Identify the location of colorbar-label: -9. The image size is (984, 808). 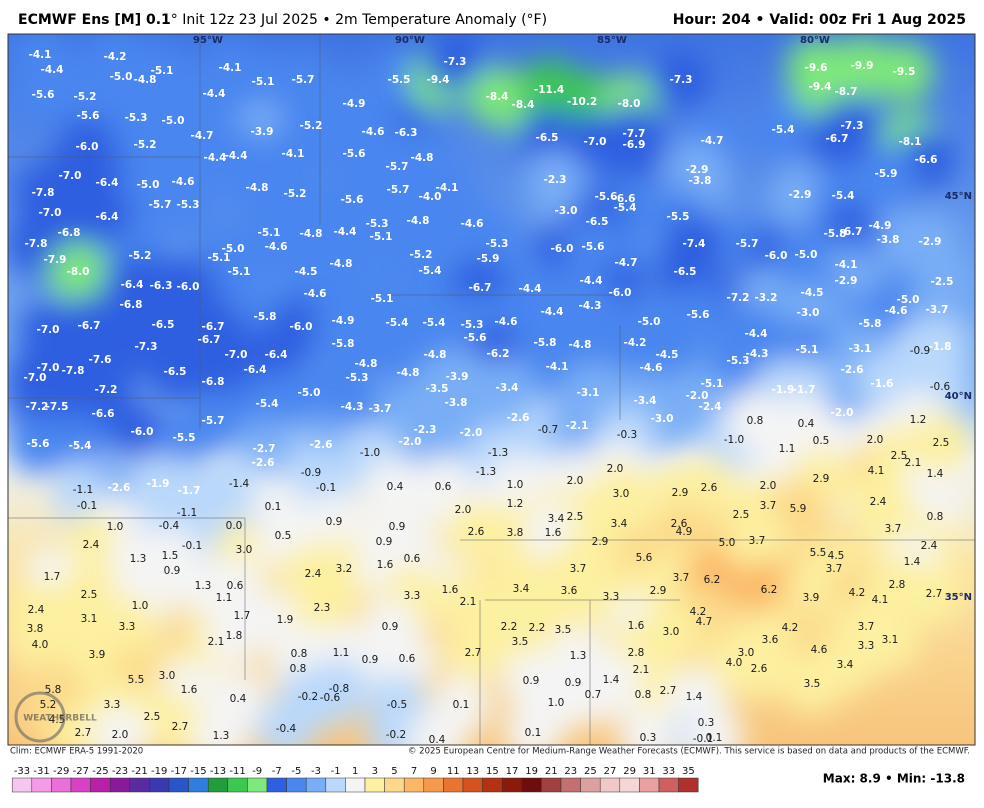
(257, 771).